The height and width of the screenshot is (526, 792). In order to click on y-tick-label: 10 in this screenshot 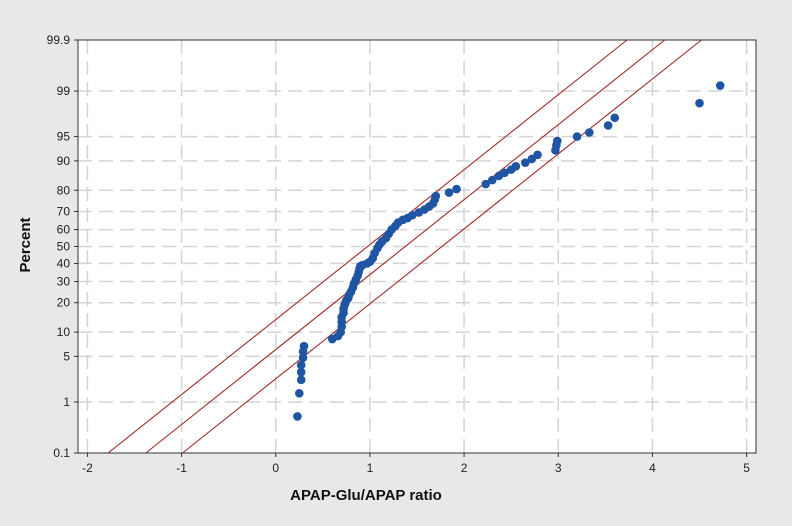, I will do `click(64, 332)`.